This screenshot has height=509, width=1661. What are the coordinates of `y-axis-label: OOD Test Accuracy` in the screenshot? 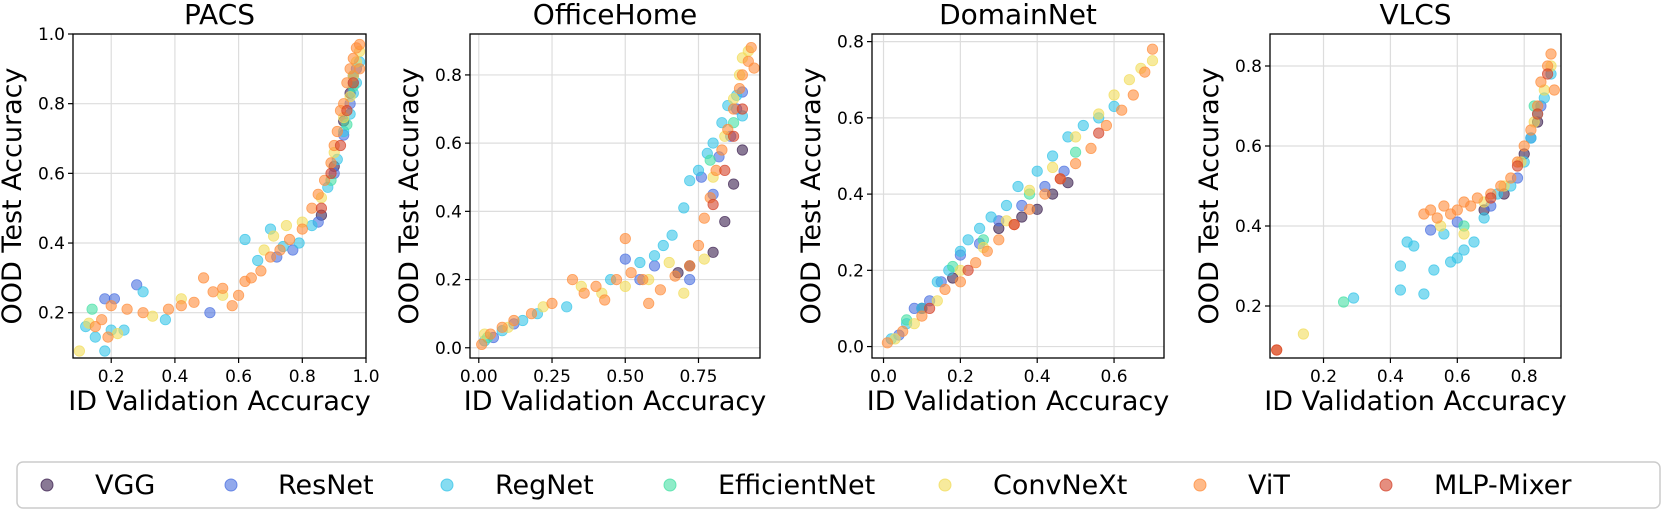 It's located at (811, 196).